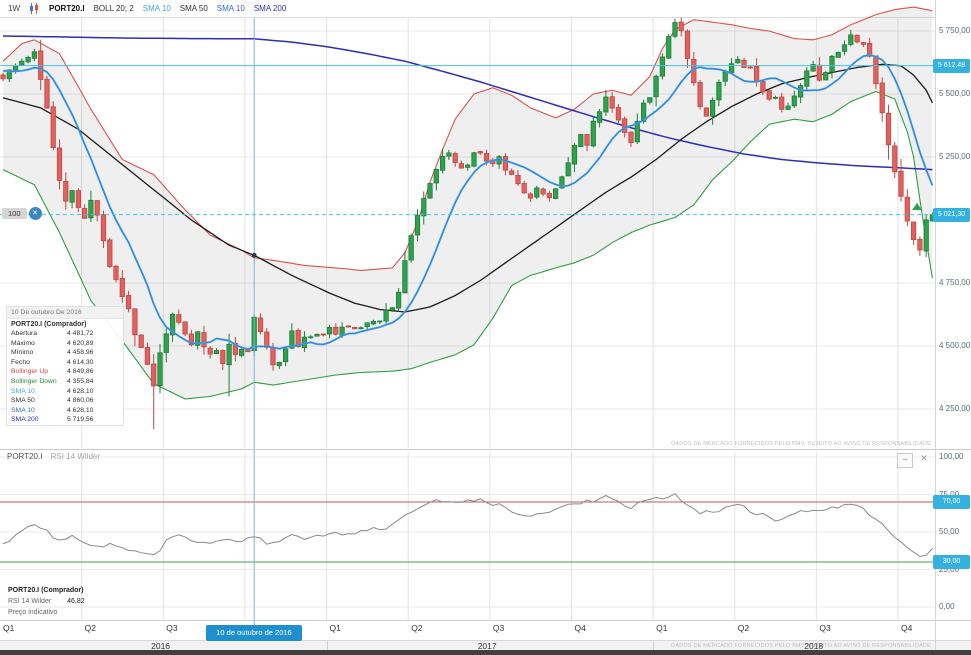  Describe the element at coordinates (161, 646) in the screenshot. I see `year-label: 2016` at that location.